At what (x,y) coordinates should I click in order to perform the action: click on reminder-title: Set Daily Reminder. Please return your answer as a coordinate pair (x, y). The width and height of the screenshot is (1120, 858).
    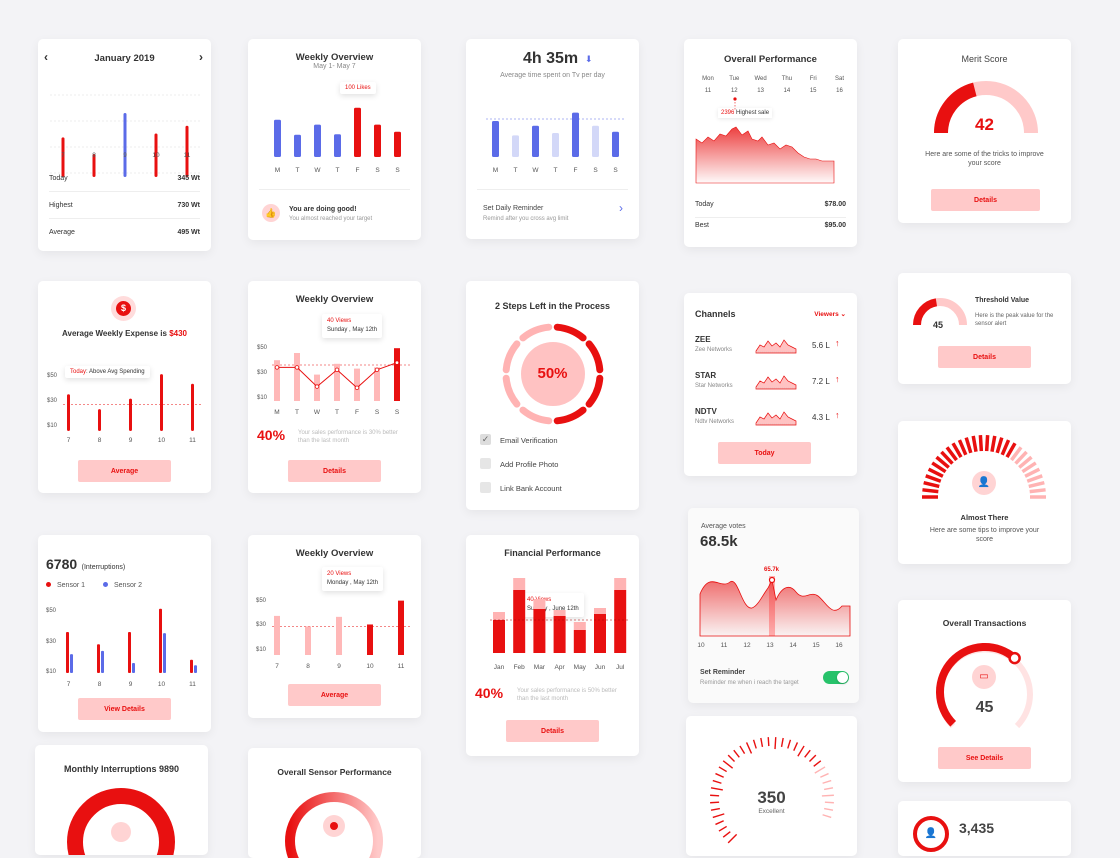
    Looking at the image, I should click on (513, 208).